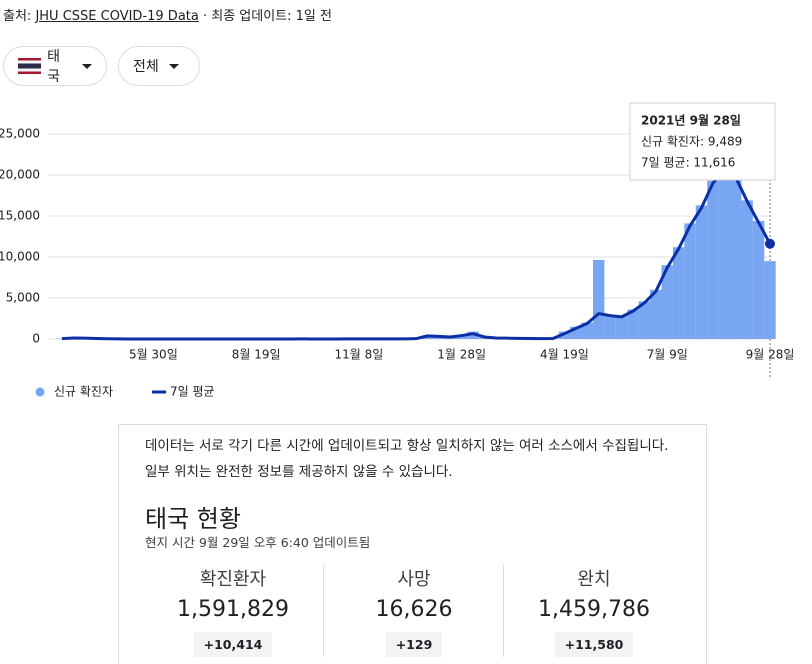 Image resolution: width=812 pixels, height=664 pixels. I want to click on x-tick-label: 8월 19일, so click(256, 355).